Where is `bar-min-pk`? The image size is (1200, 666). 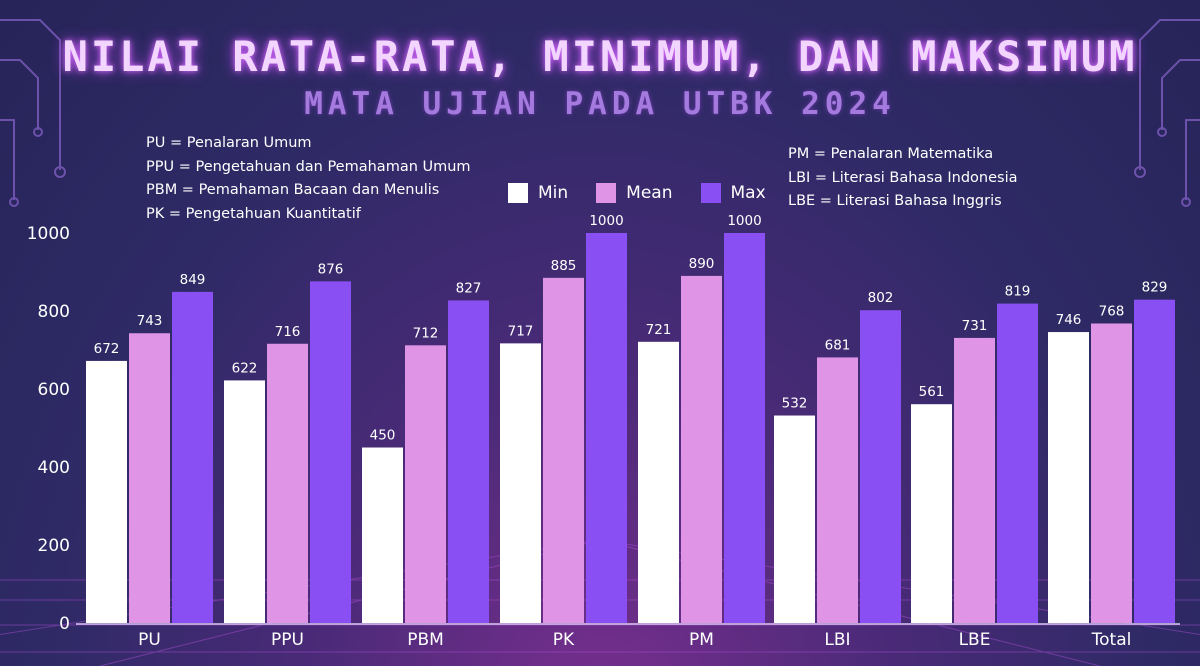
bar-min-pk is located at coordinates (520, 483).